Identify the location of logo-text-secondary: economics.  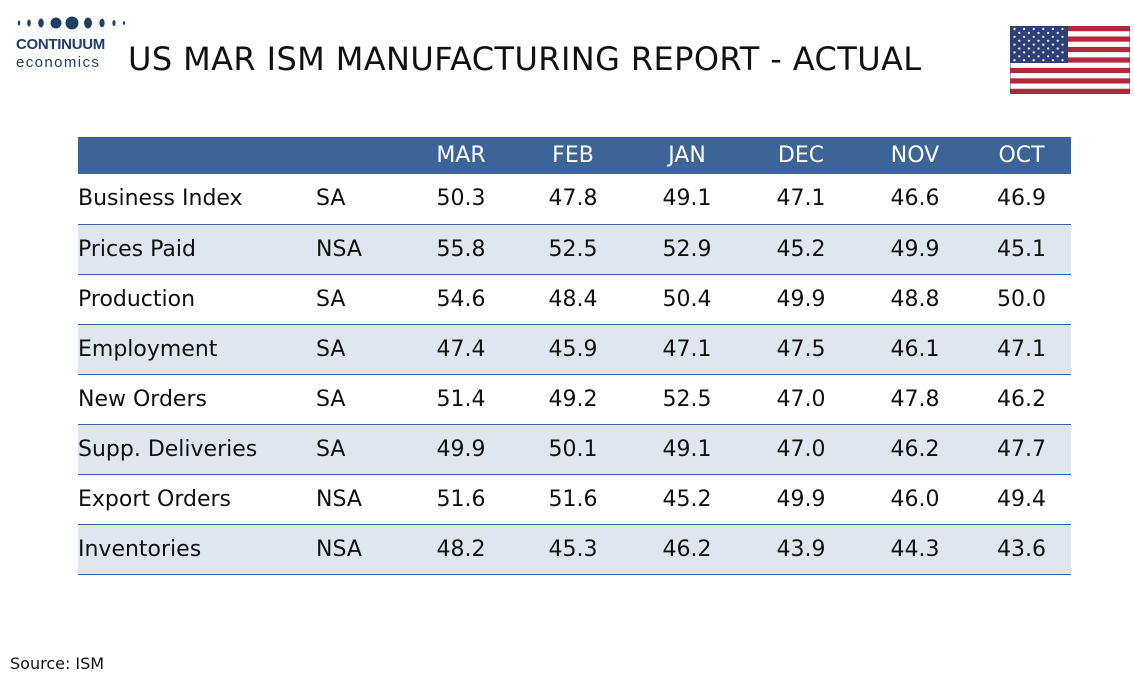
(58, 62).